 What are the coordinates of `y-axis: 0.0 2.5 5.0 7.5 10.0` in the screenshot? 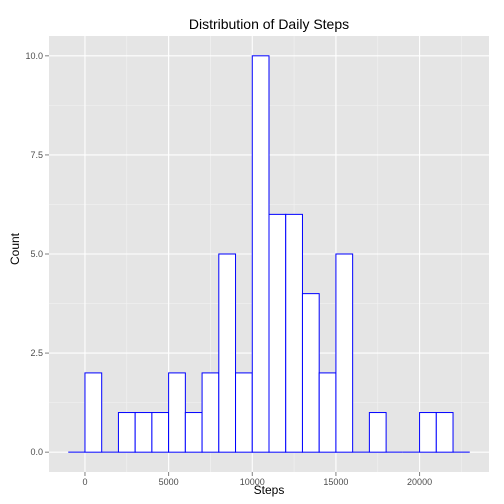 It's located at (37, 254).